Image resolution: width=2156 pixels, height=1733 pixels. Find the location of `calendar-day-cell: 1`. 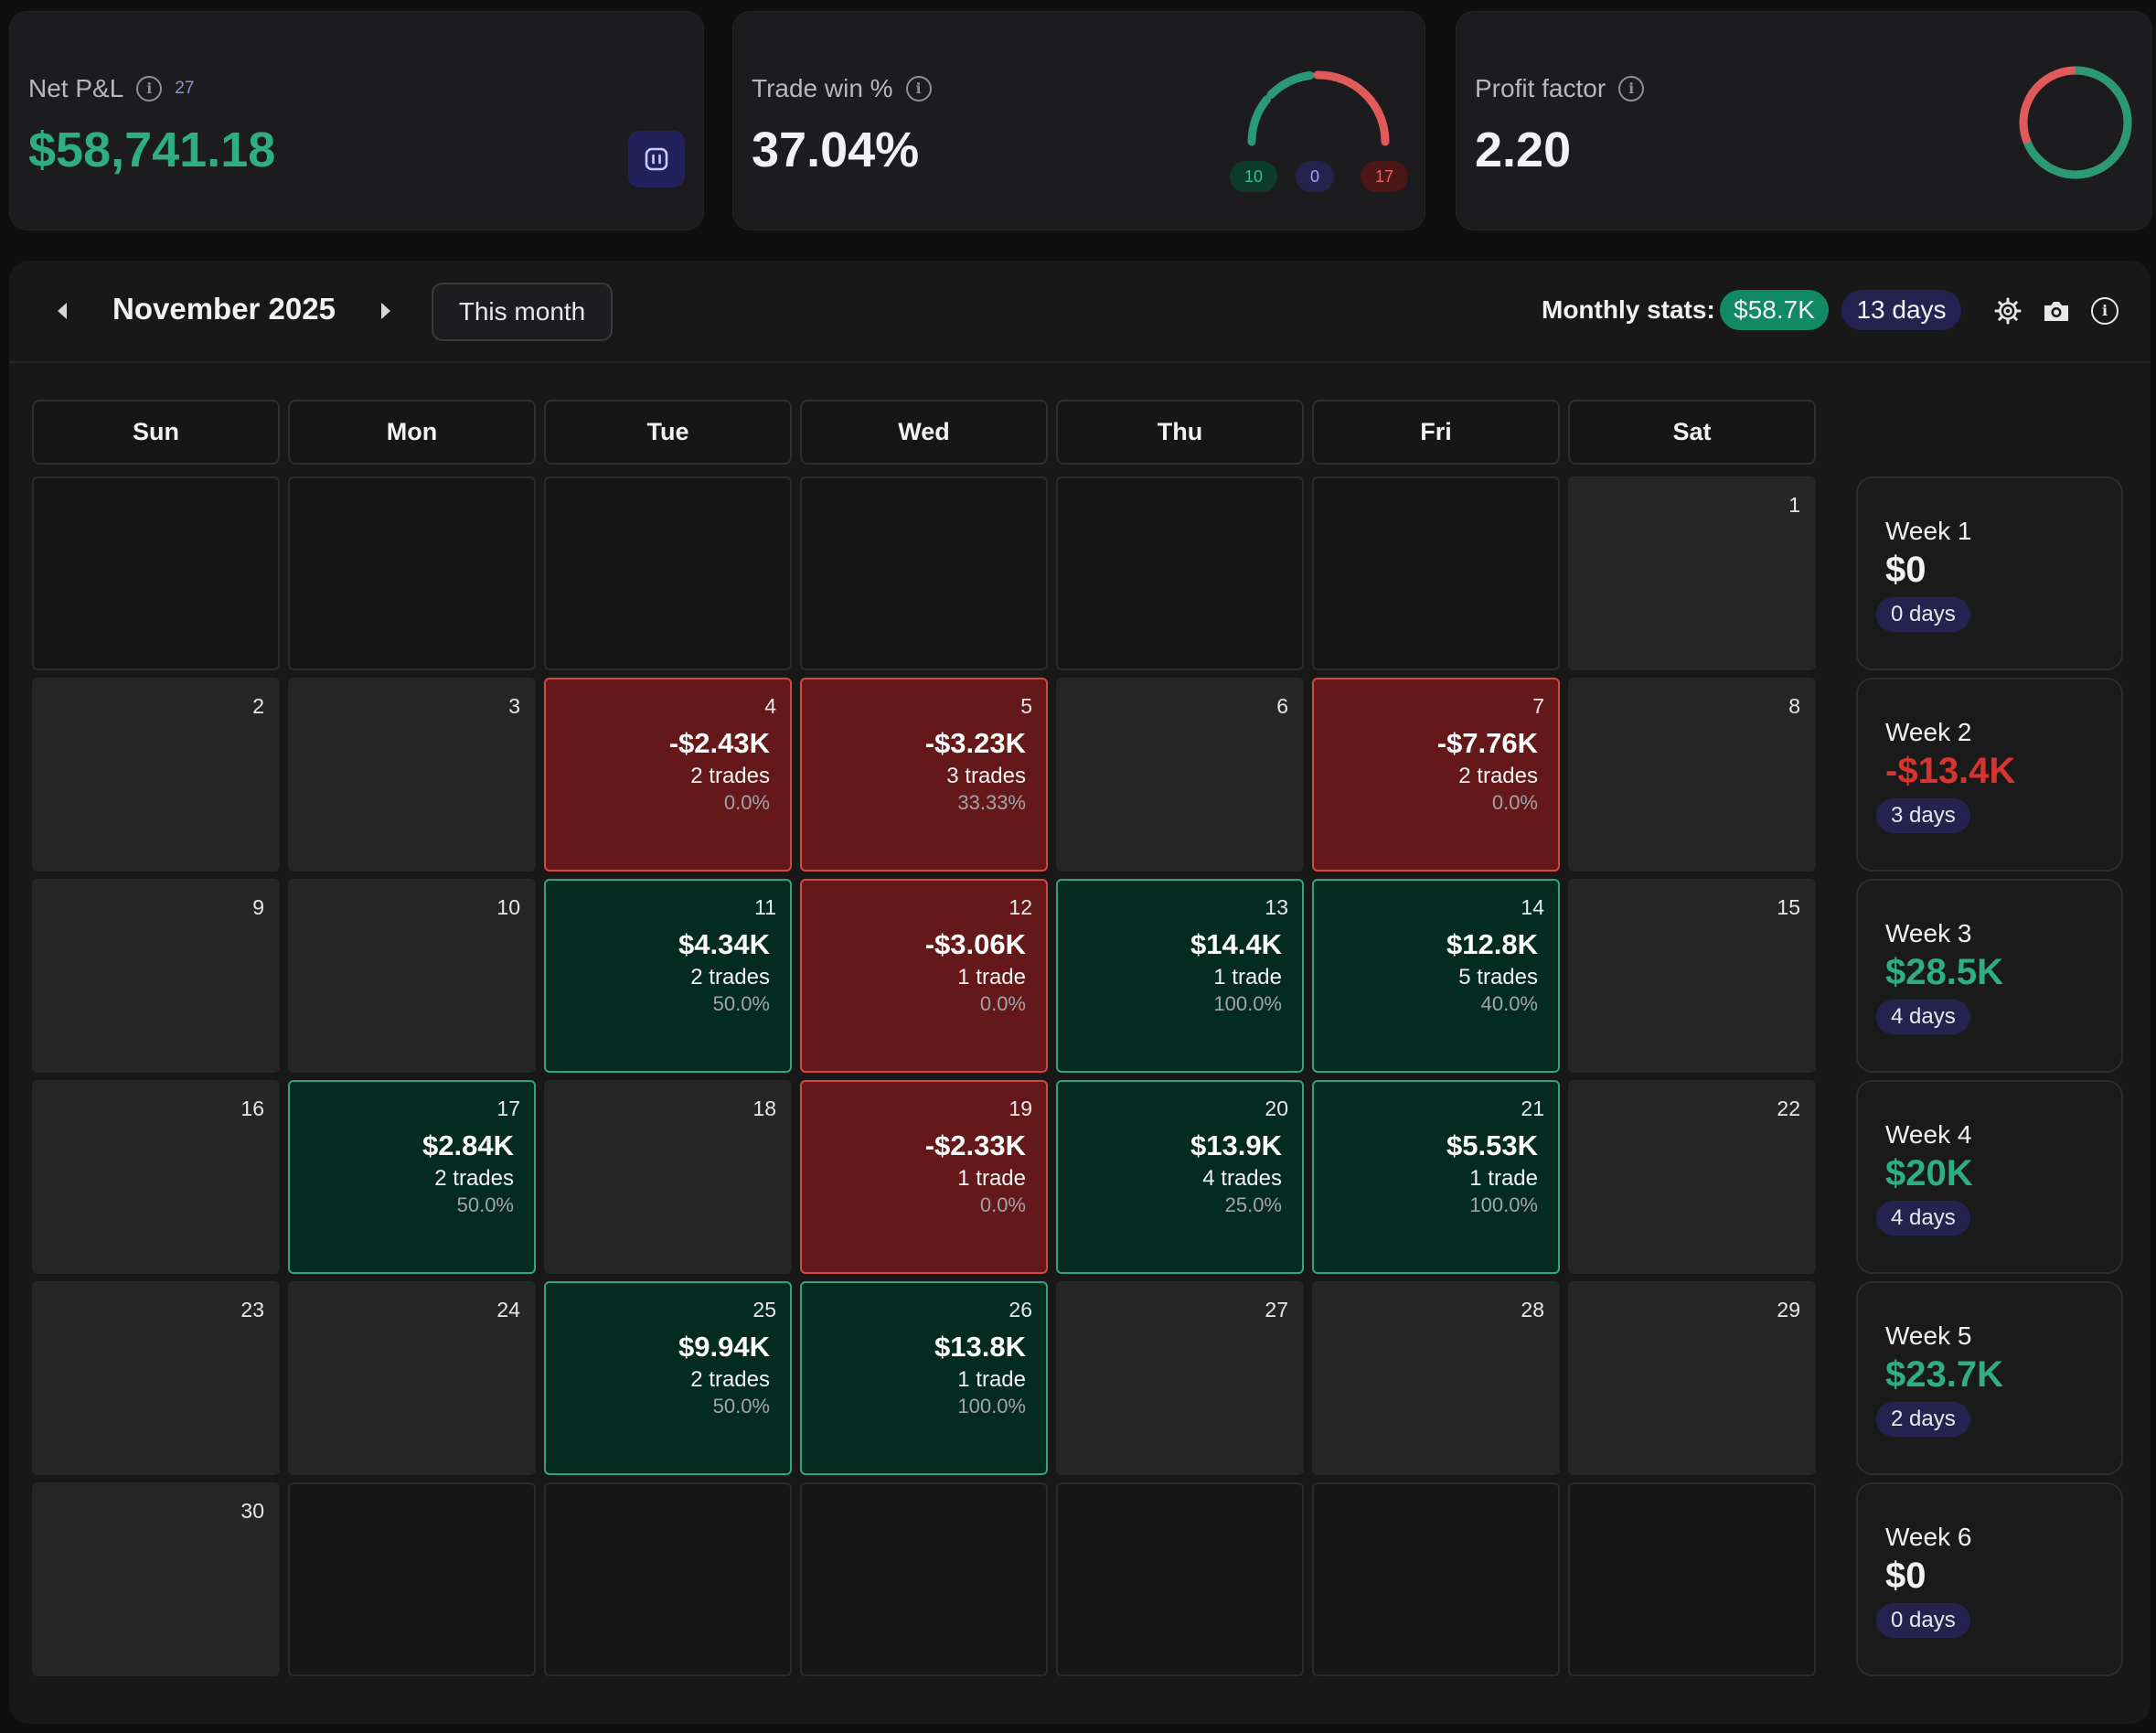

calendar-day-cell: 1 is located at coordinates (1692, 573).